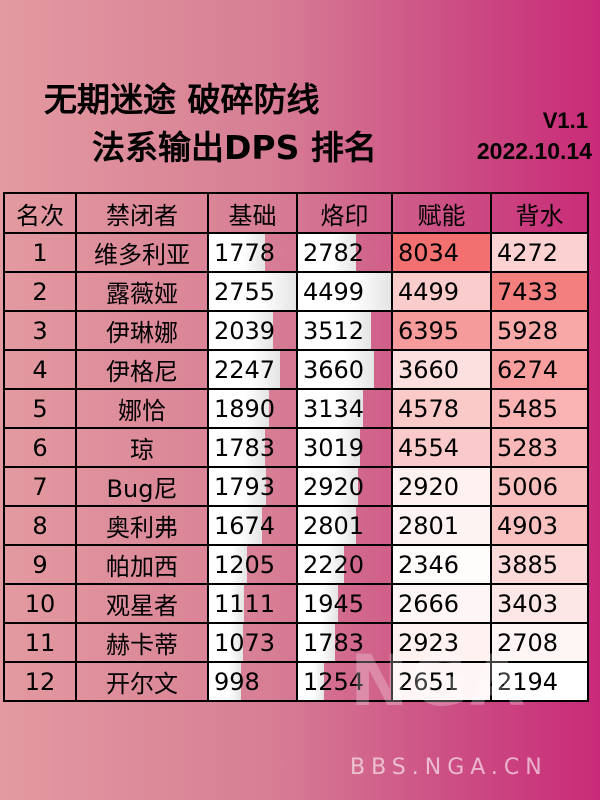 The height and width of the screenshot is (800, 600). Describe the element at coordinates (252, 369) in the screenshot. I see `base-cell: 2247` at that location.